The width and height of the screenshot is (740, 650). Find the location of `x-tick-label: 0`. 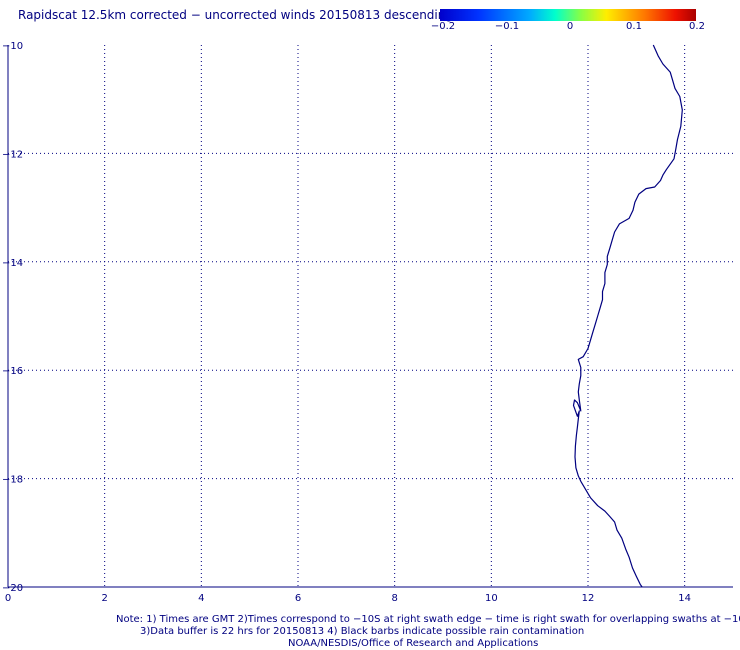

x-tick-label: 0 is located at coordinates (8, 598).